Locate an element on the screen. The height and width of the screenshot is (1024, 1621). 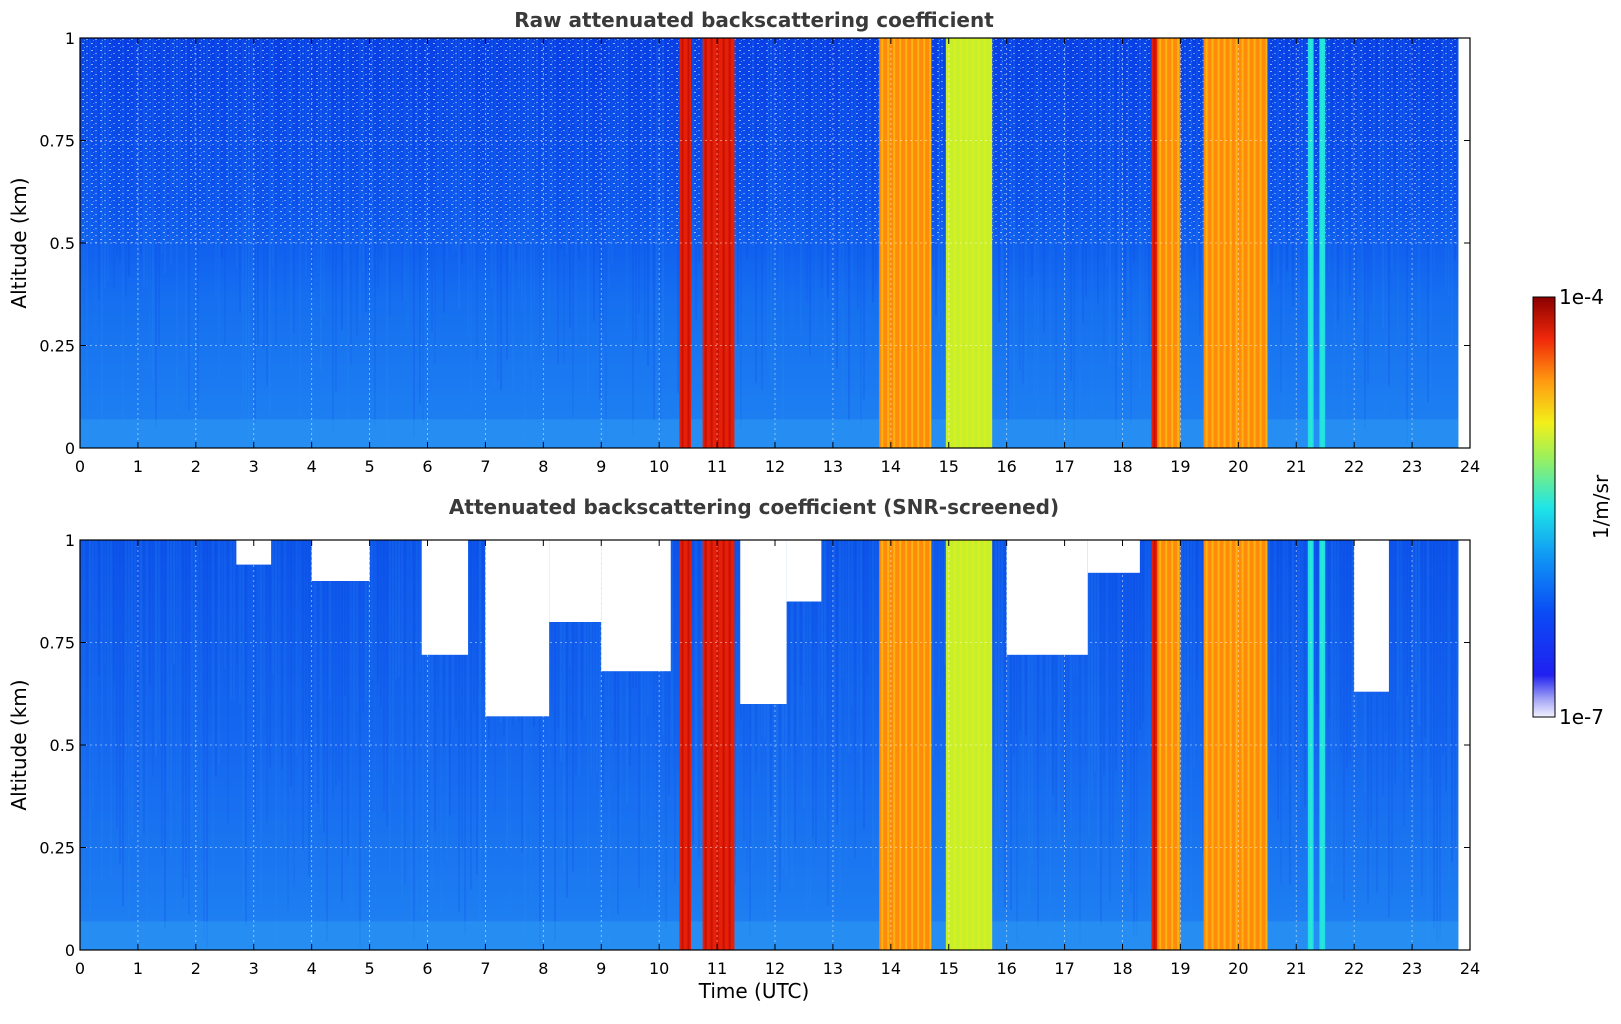
screened-region is located at coordinates (340, 560).